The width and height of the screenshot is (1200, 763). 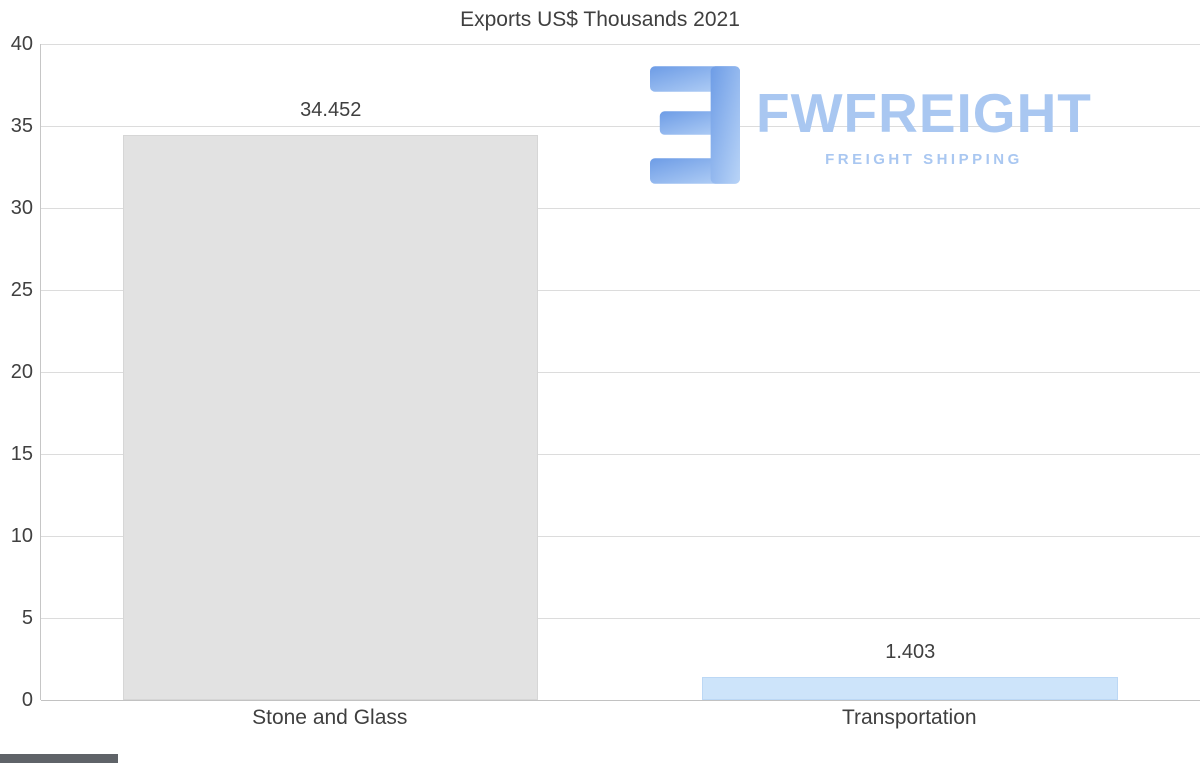 What do you see at coordinates (695, 125) in the screenshot?
I see `fwfreight-logo-icon` at bounding box center [695, 125].